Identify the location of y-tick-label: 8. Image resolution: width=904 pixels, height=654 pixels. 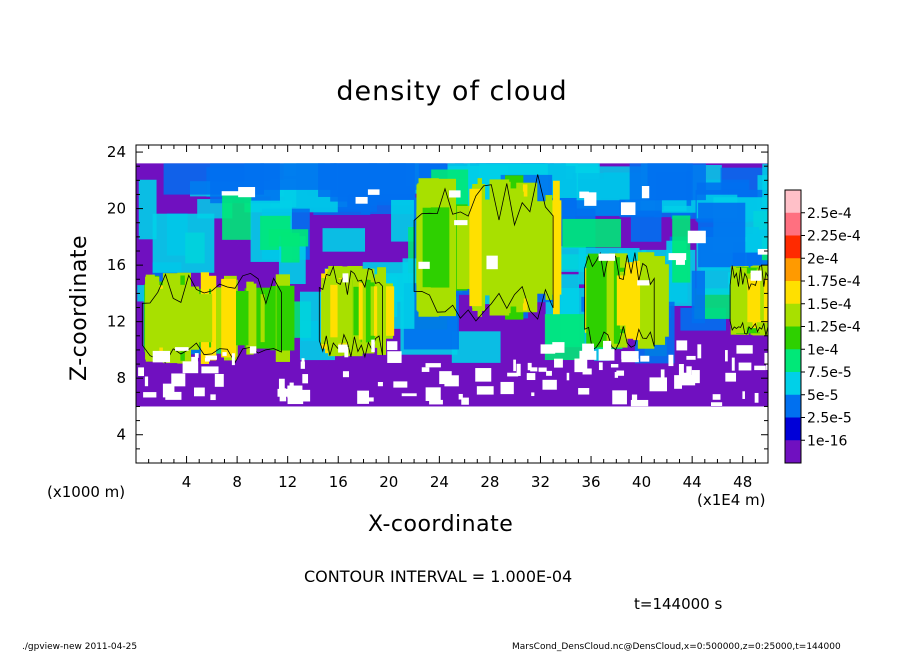
(121, 378).